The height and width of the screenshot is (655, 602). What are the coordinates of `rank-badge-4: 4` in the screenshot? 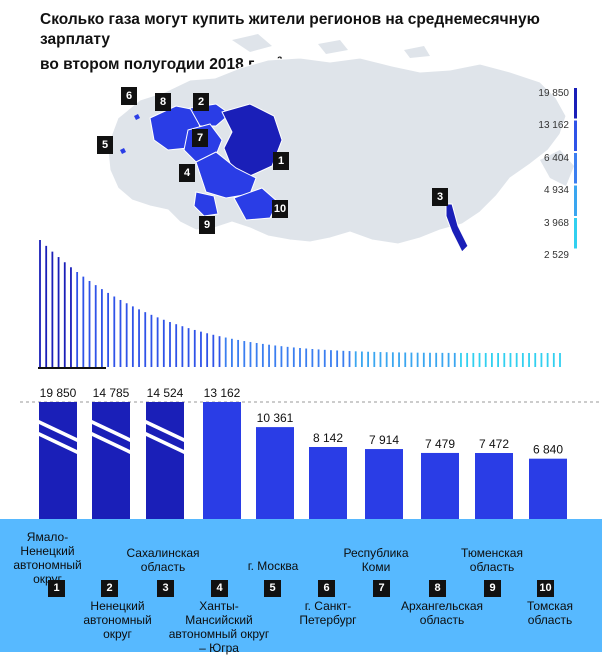 It's located at (219, 588).